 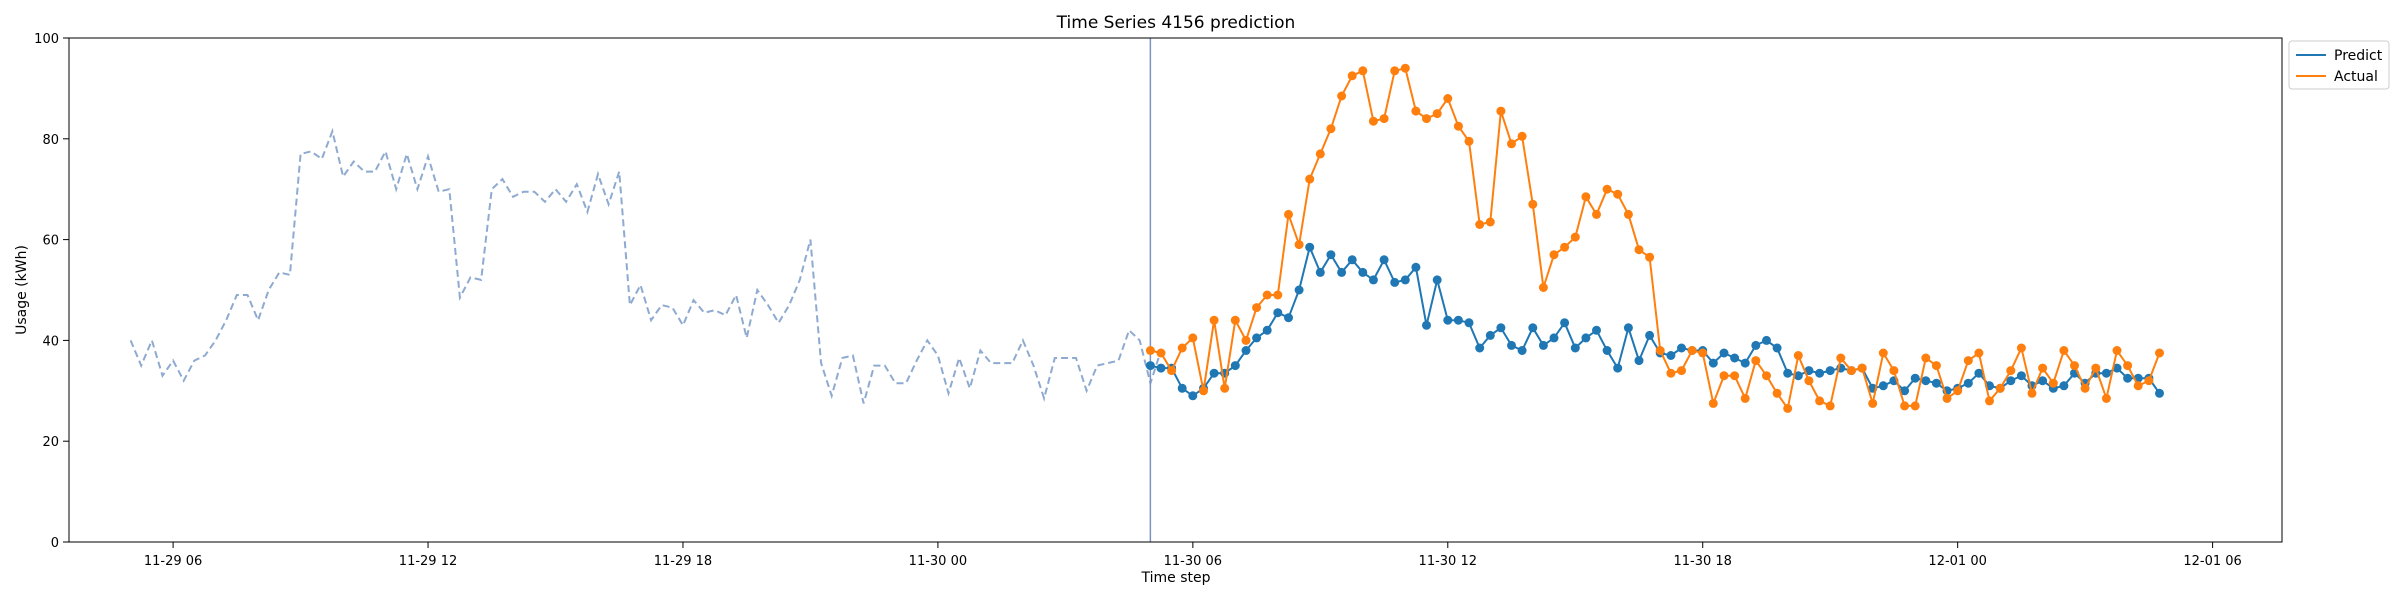 What do you see at coordinates (2212, 561) in the screenshot?
I see `x-tick-label: 12-01 06` at bounding box center [2212, 561].